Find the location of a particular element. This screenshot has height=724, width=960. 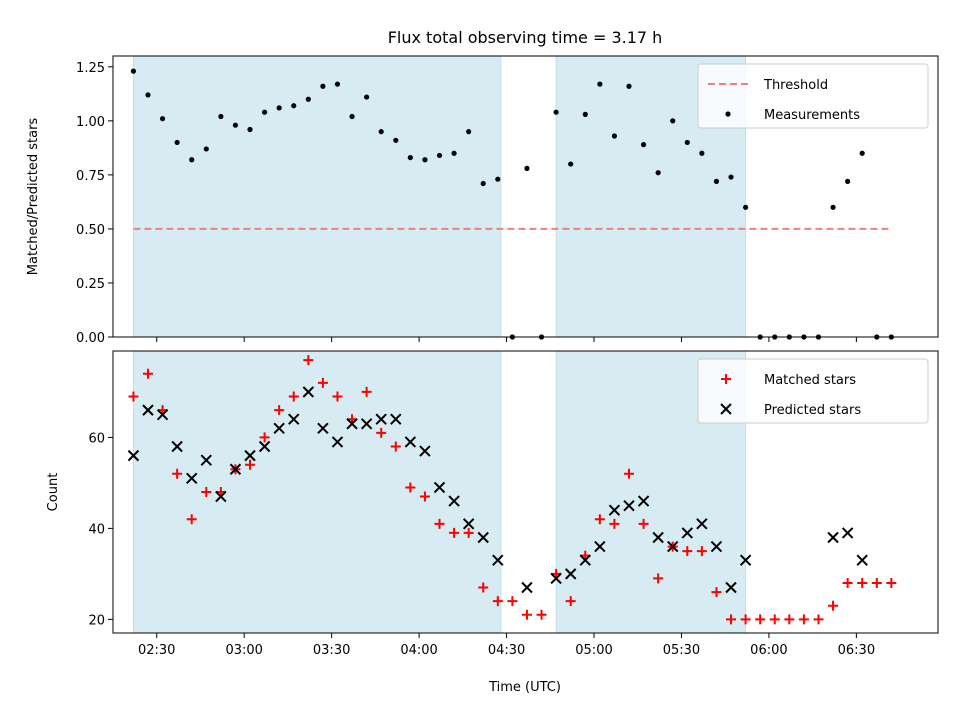

x-tick-label: 02:30 is located at coordinates (156, 650).